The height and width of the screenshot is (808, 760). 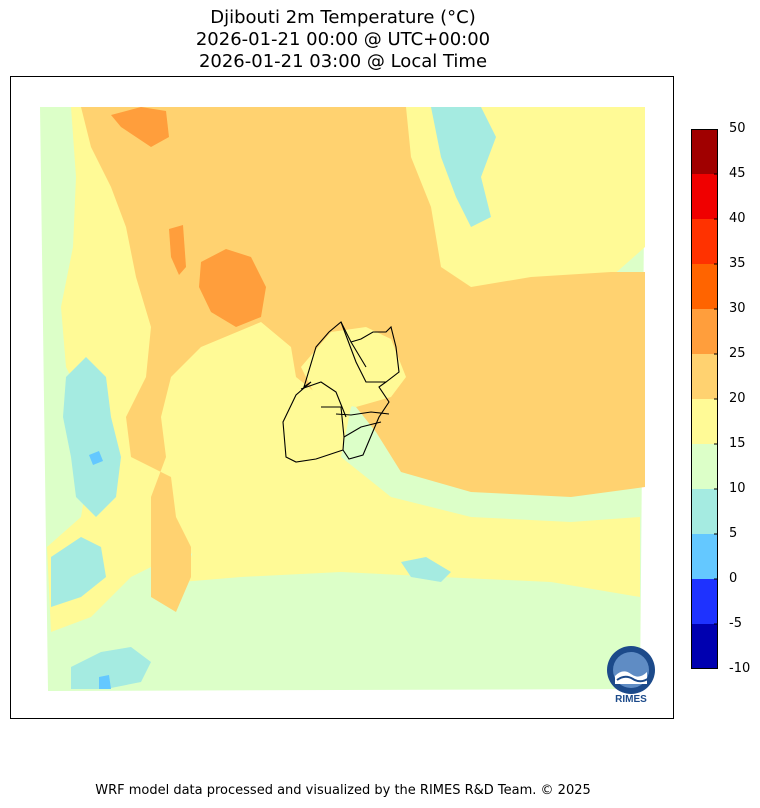 I want to click on country-borders, so click(x=341, y=392).